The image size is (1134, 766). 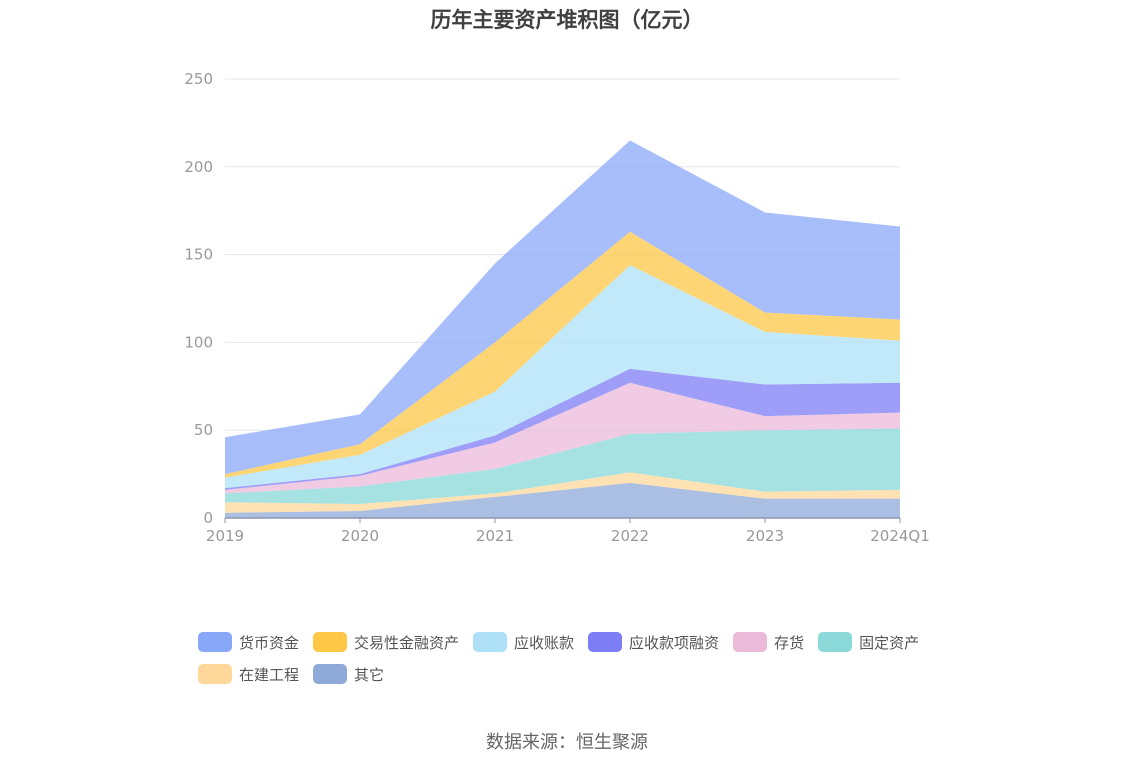 I want to click on area-在建工程, so click(x=562, y=492).